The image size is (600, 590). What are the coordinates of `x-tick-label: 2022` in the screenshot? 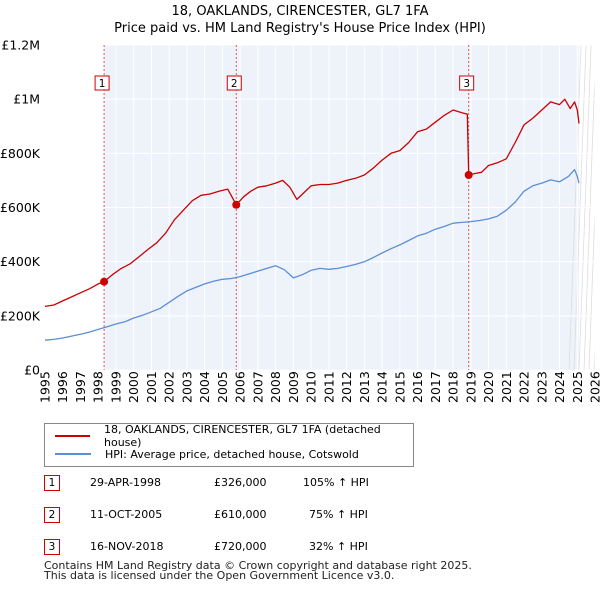 It's located at (524, 387).